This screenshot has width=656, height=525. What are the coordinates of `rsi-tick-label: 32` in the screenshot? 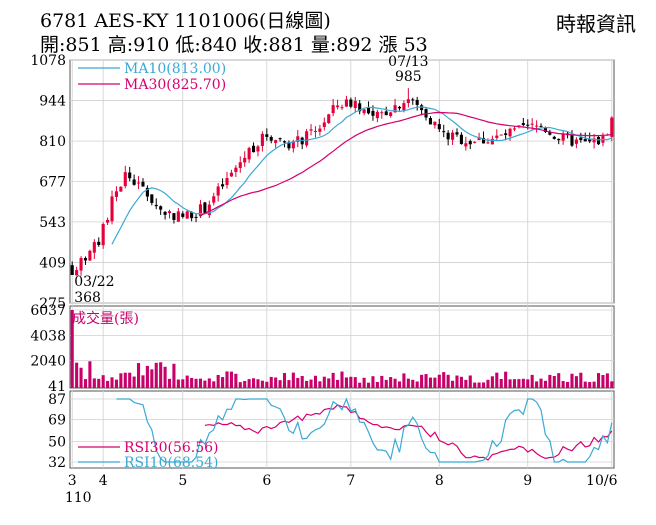 It's located at (57, 463).